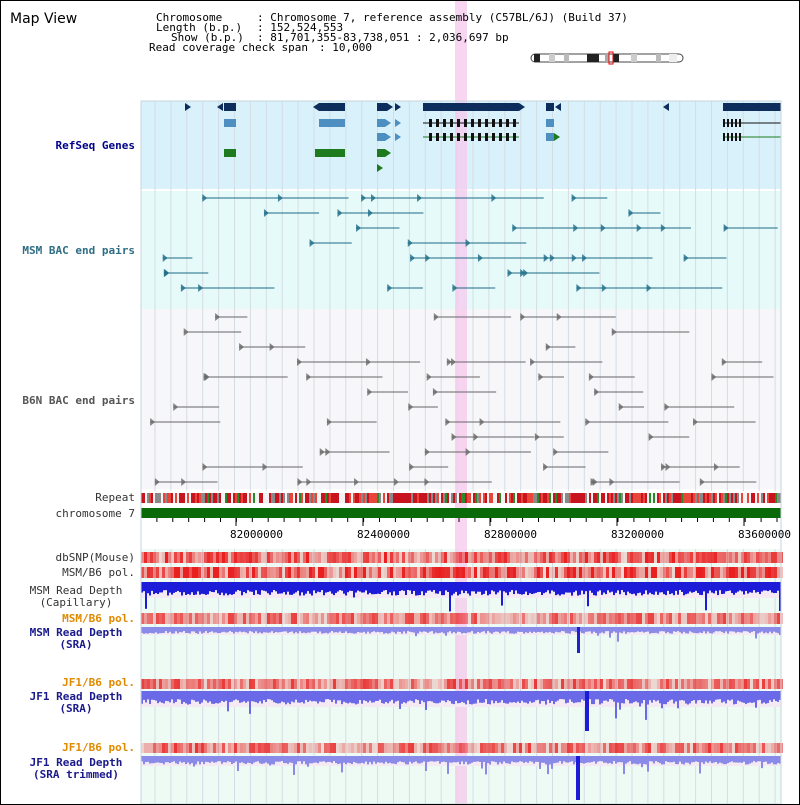 The height and width of the screenshot is (805, 800). What do you see at coordinates (76, 696) in the screenshot?
I see `track-label-jf1-read-1: JF1 Read Depth` at bounding box center [76, 696].